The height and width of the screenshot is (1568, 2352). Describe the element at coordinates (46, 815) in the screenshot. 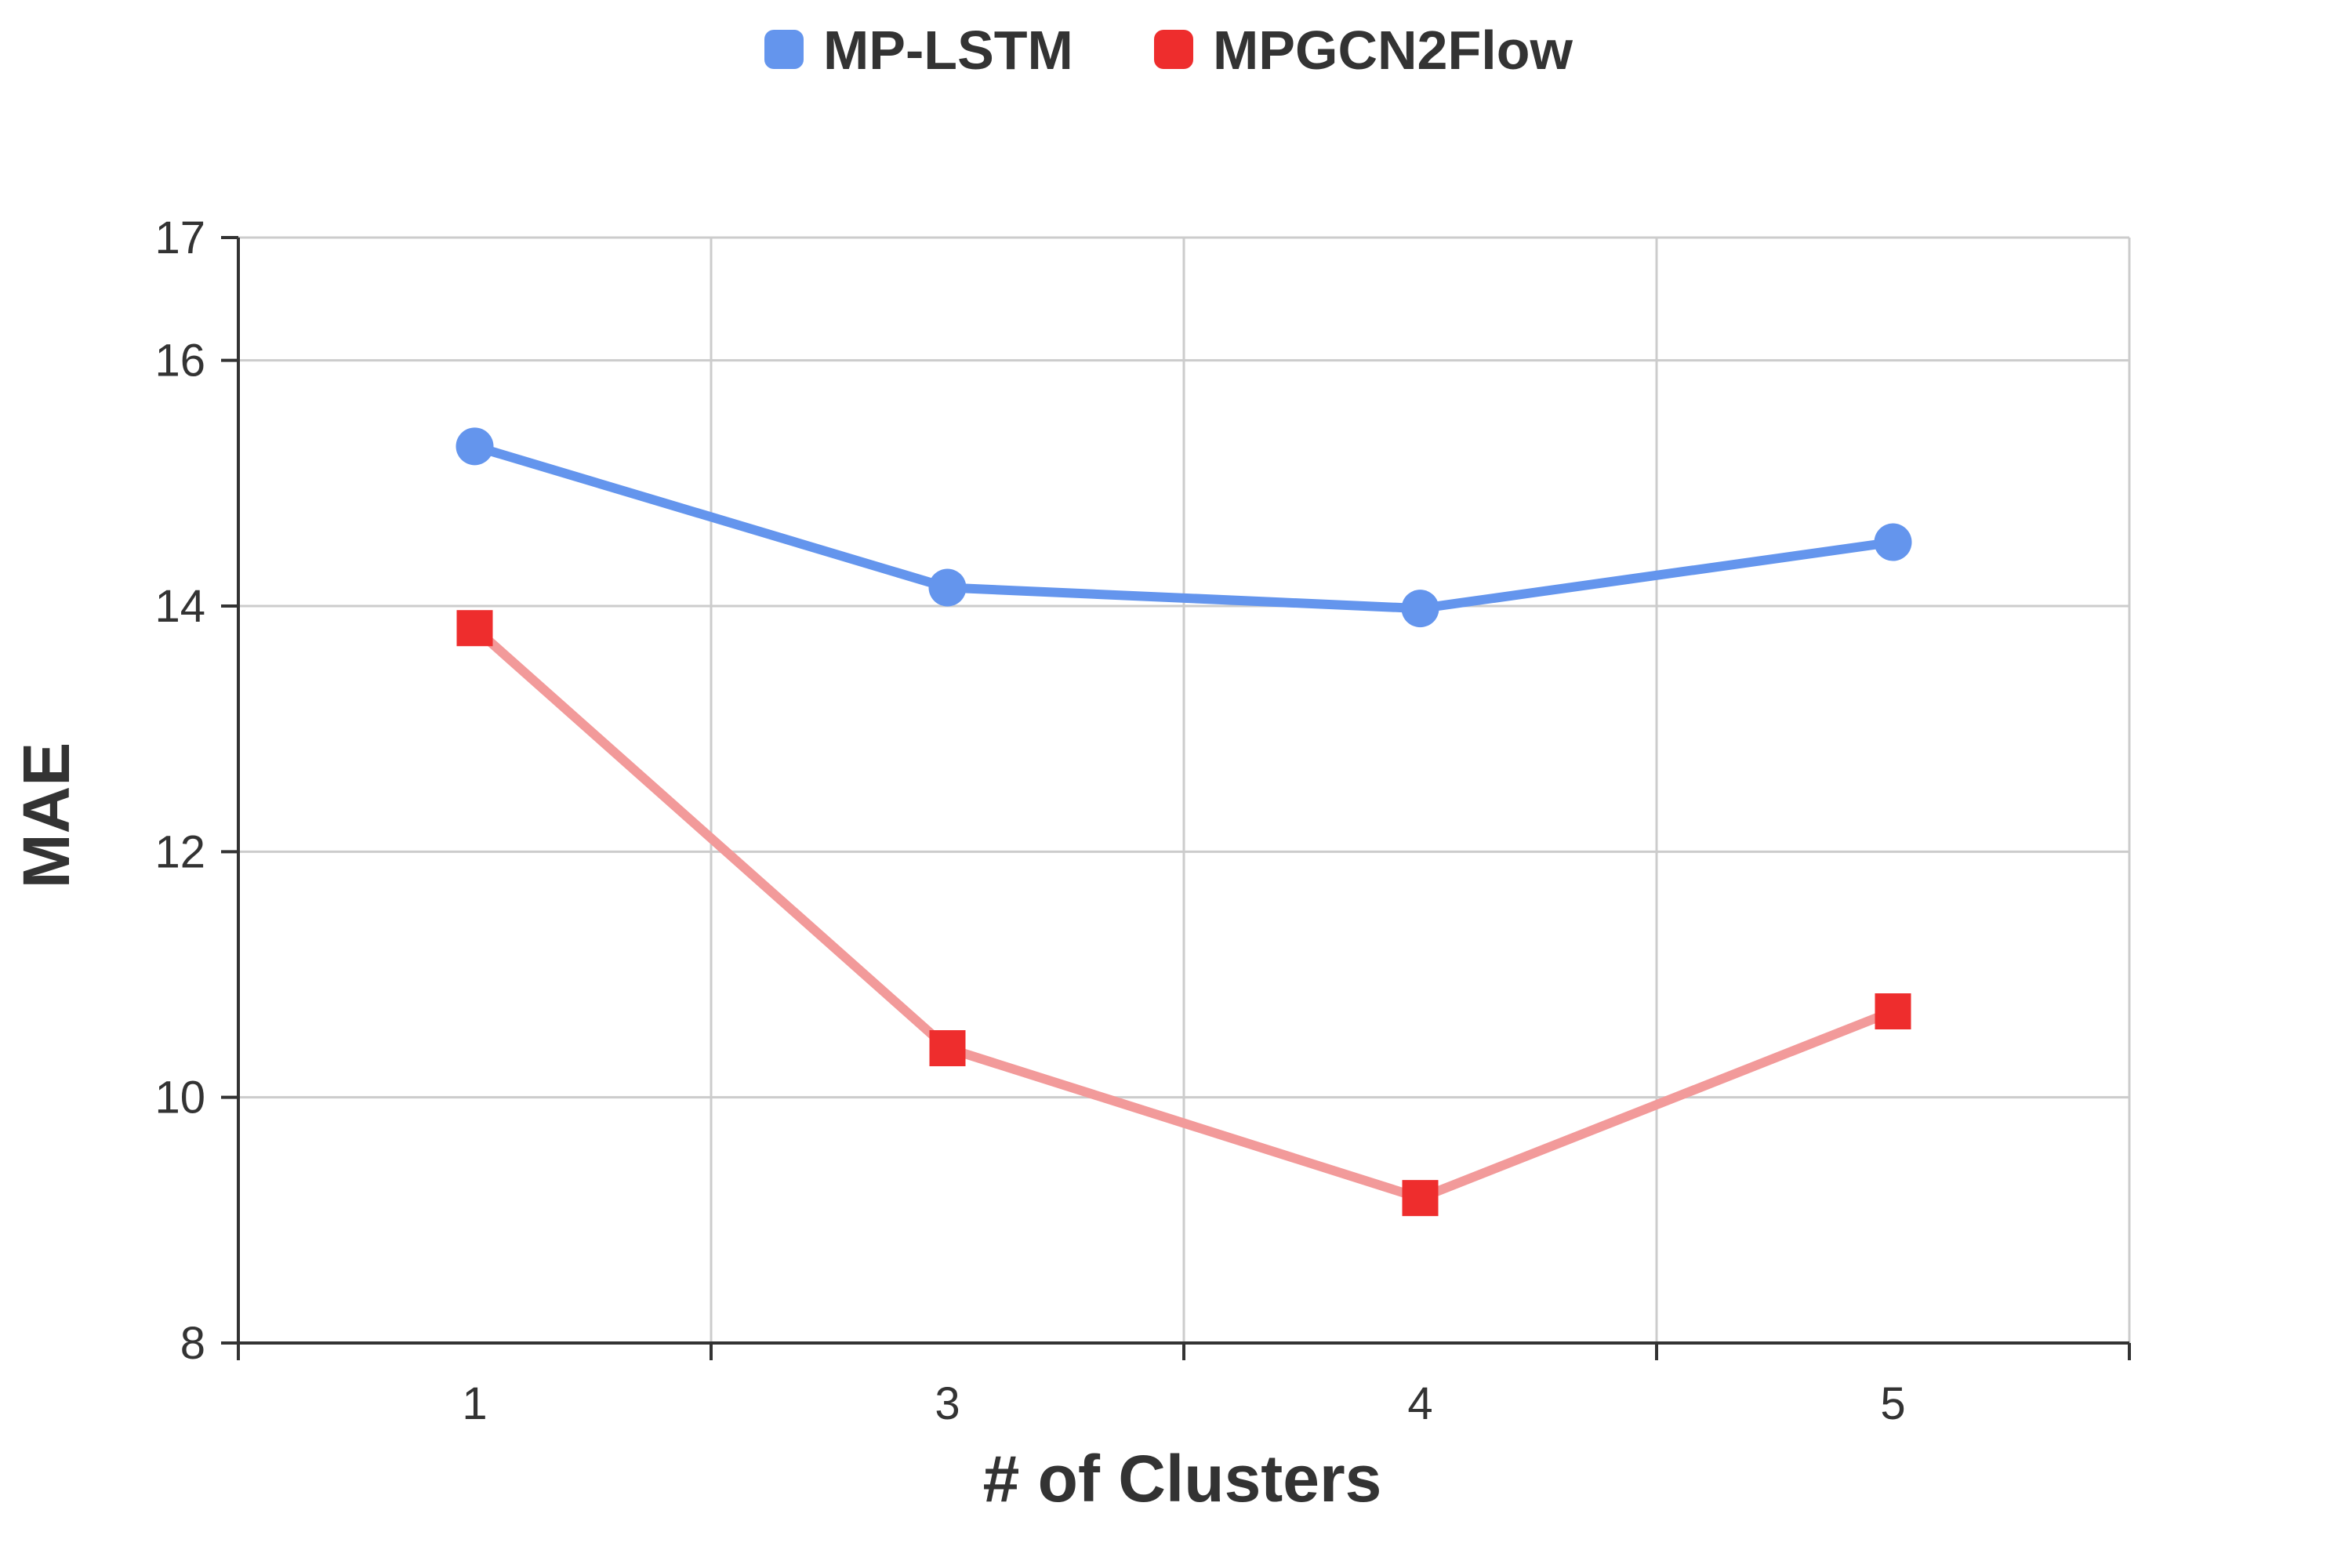

I see `y-axis-title: MAE` at that location.